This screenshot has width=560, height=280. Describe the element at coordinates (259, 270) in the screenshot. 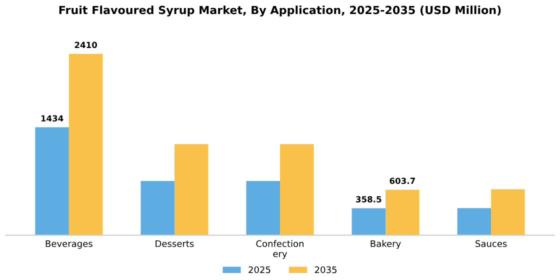

I see `legend-label: 2025` at that location.